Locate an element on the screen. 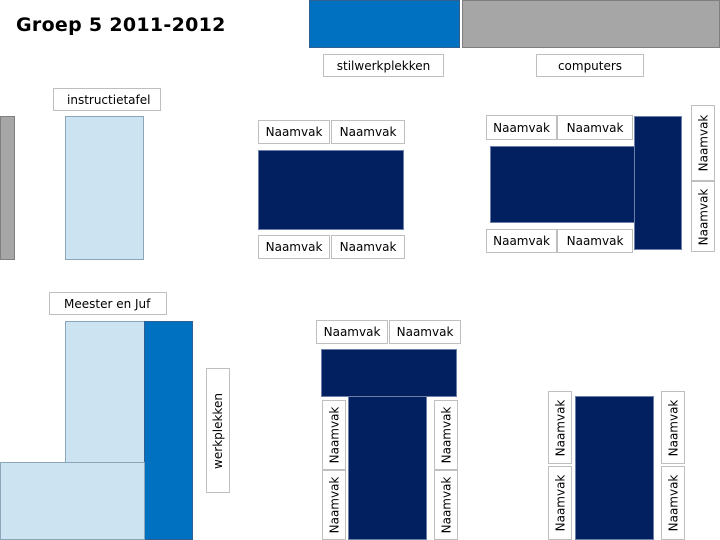 This screenshot has height=540, width=720. table-group-3-top is located at coordinates (389, 373).